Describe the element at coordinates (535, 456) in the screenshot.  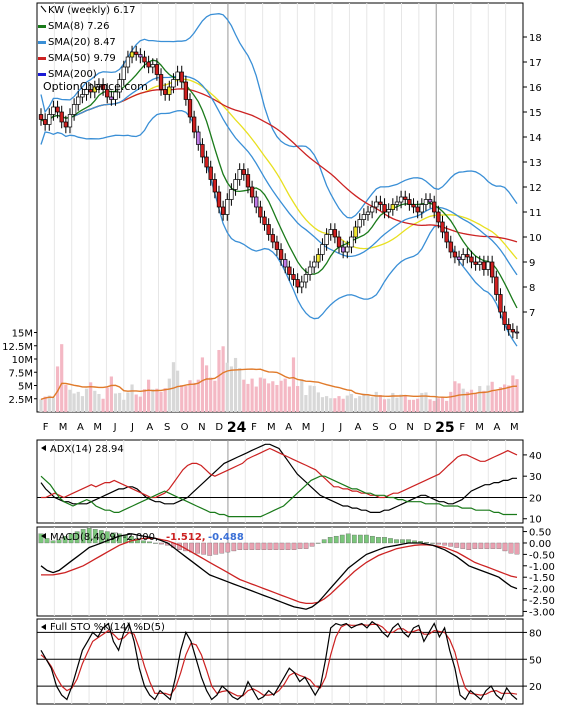
I see `indicator-tick-label: 40` at that location.